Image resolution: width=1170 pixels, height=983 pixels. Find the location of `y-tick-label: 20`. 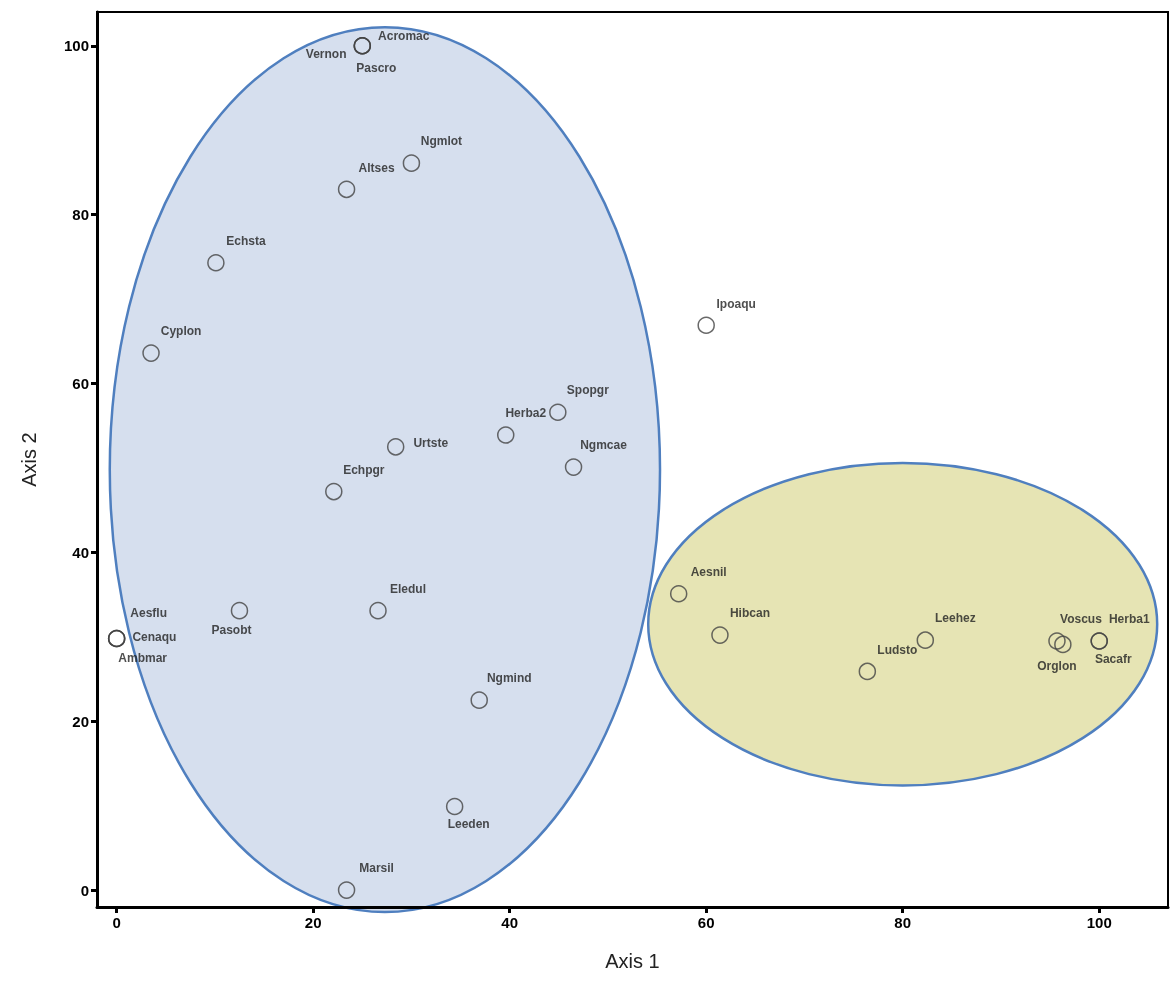

y-tick-label: 20 is located at coordinates (80, 721).